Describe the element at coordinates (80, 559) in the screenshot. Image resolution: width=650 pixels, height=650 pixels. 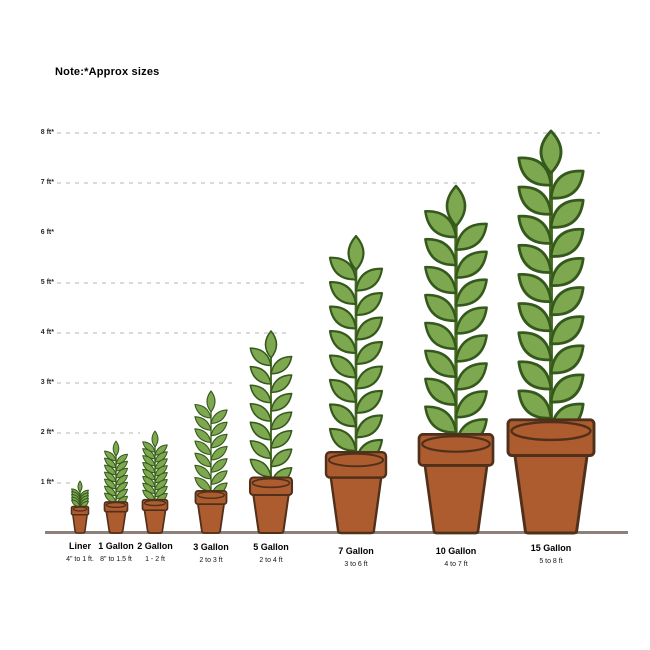
I see `category-size-range: 4" to 1 ft.` at that location.